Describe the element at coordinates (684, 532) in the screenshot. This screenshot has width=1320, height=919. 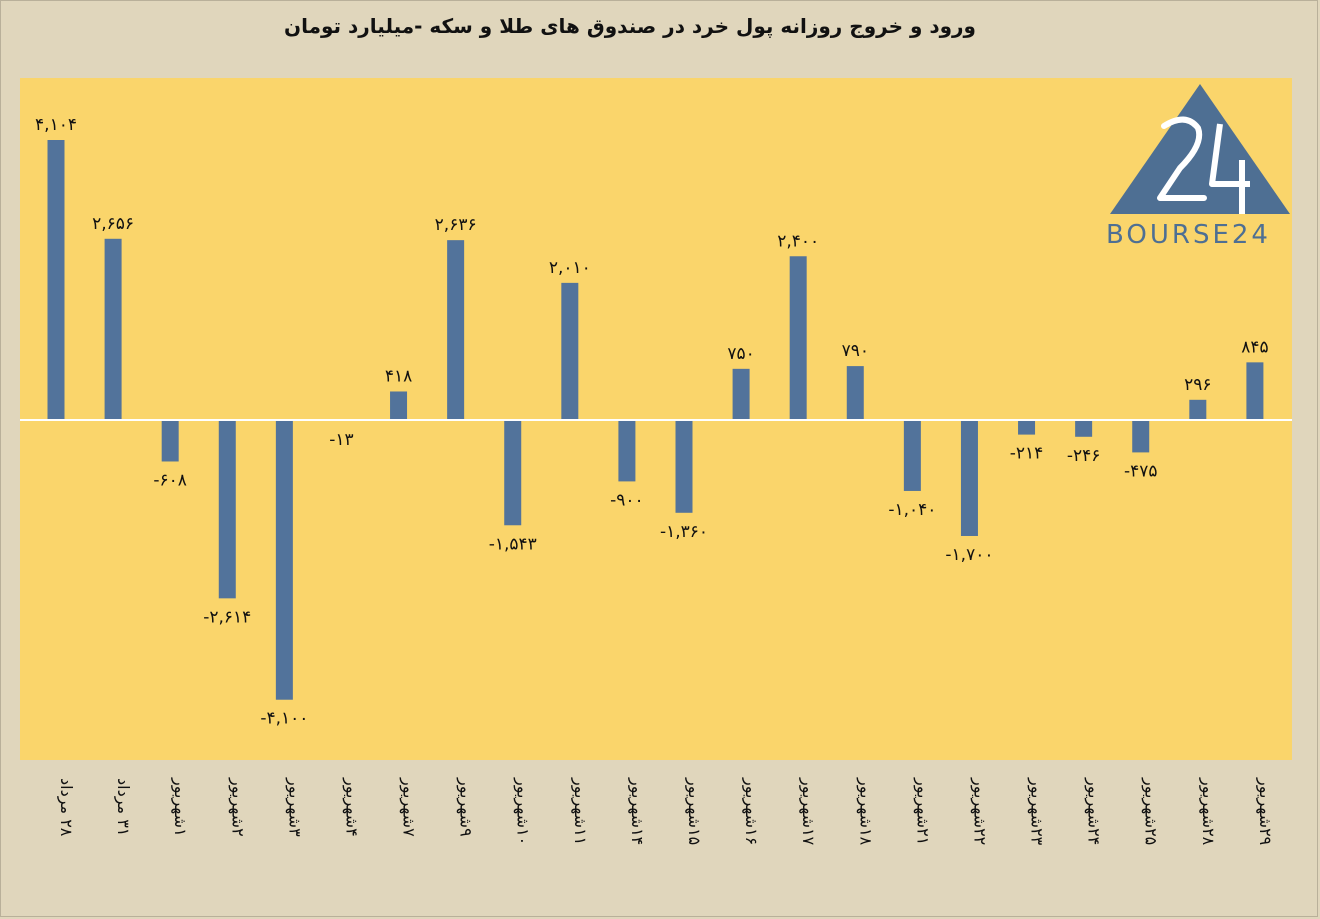
I see `data-label: -۱,۳۶۰` at that location.